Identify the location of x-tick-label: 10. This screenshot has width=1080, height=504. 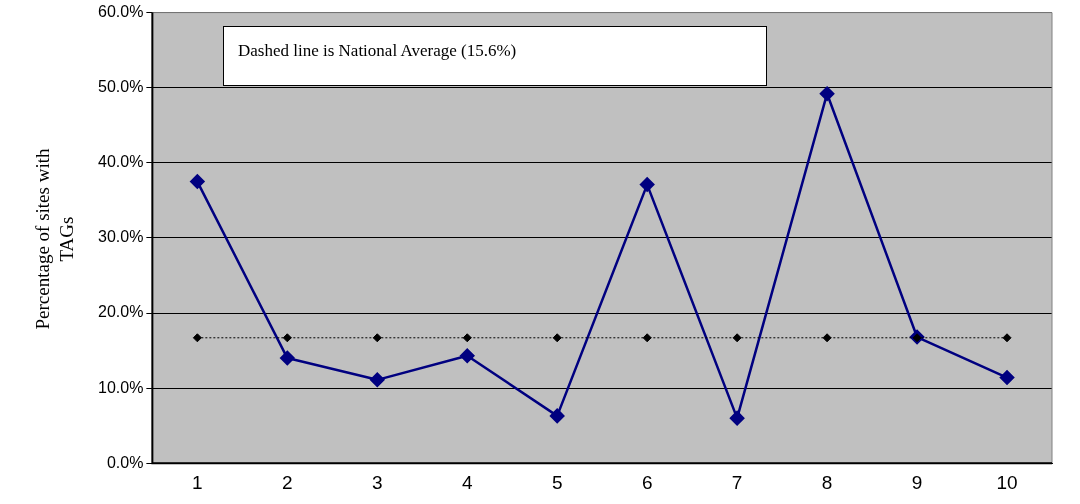
(1007, 482).